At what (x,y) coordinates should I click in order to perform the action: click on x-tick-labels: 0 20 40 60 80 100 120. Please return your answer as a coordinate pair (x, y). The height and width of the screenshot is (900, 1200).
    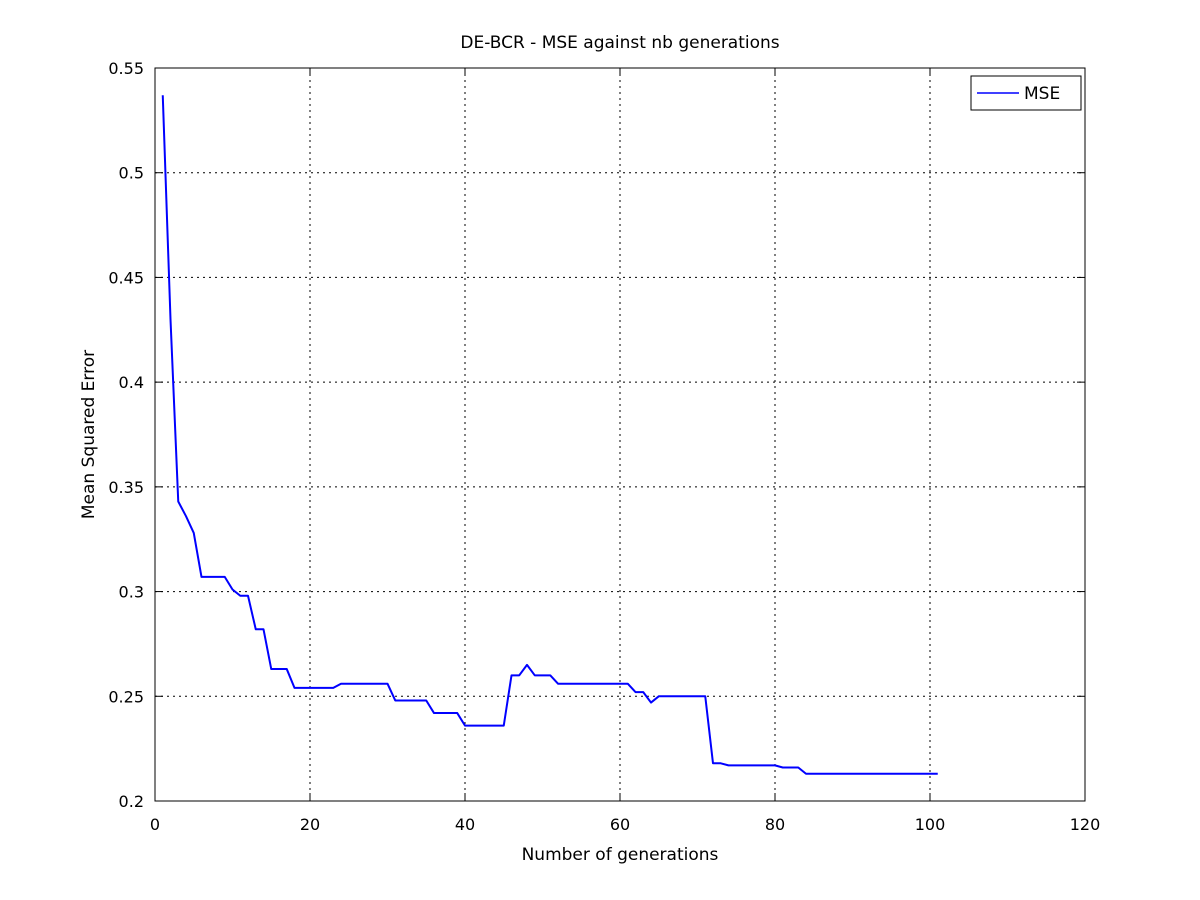
    Looking at the image, I should click on (625, 824).